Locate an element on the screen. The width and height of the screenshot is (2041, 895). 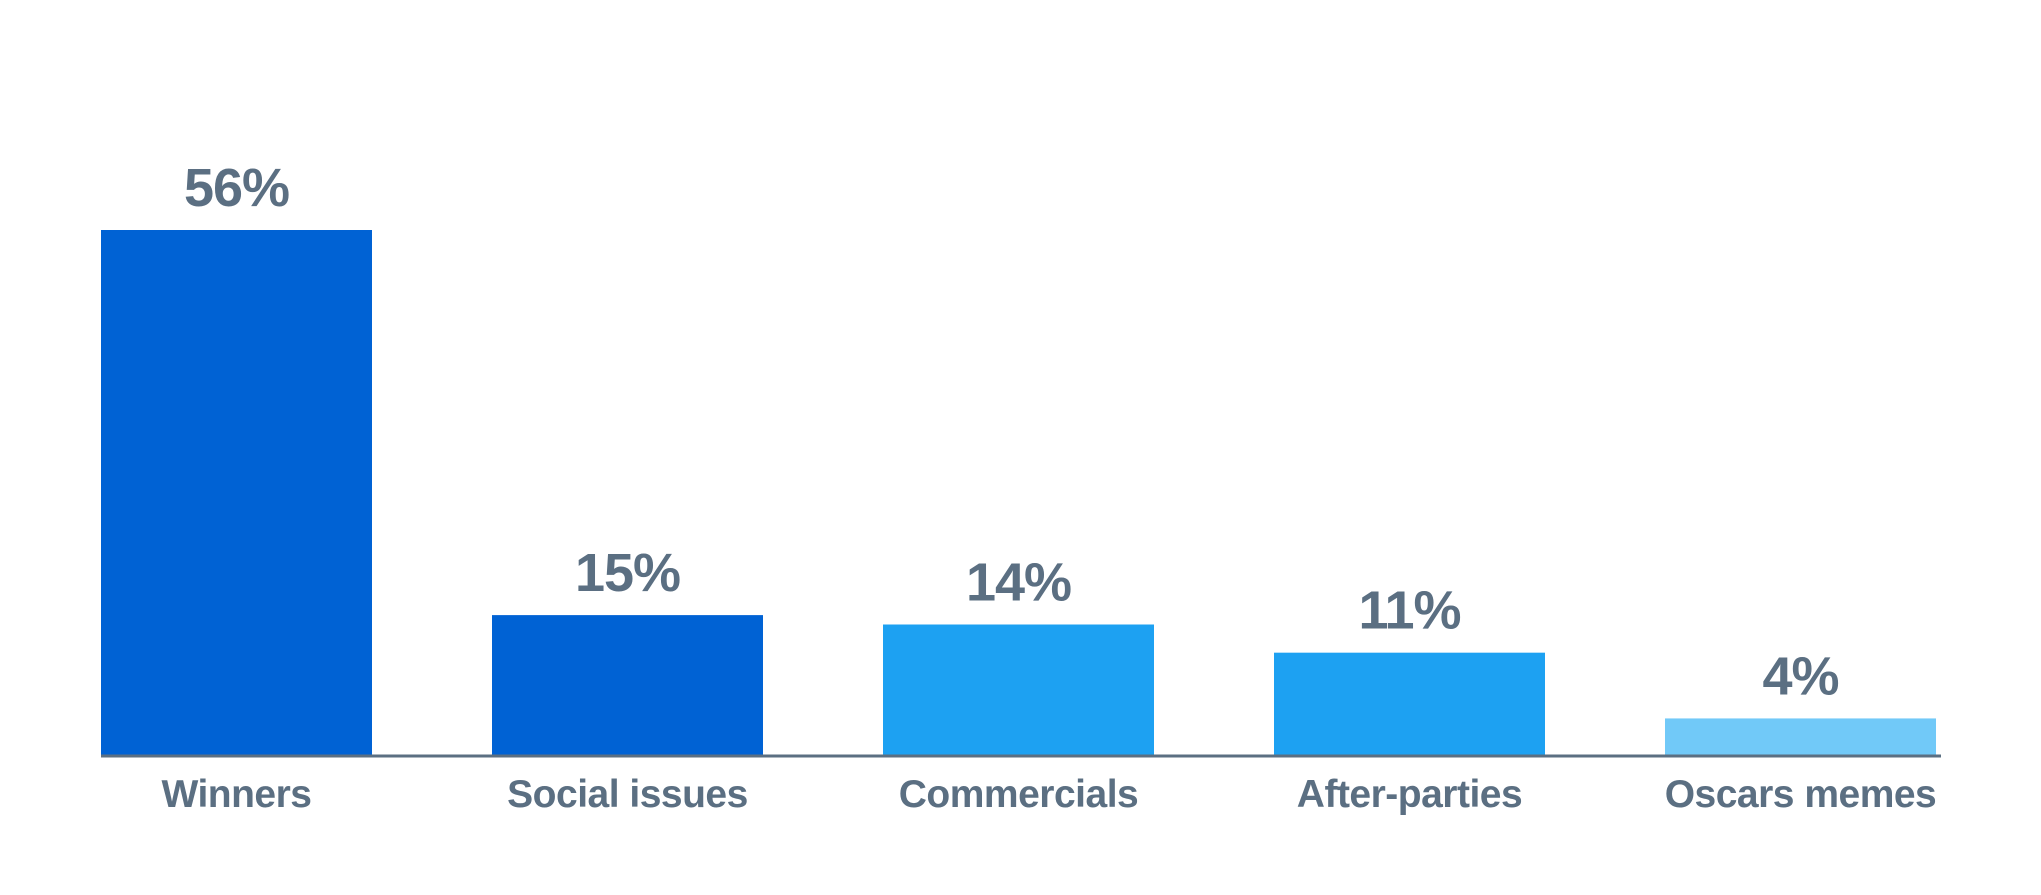
value-label: 14% is located at coordinates (1018, 583).